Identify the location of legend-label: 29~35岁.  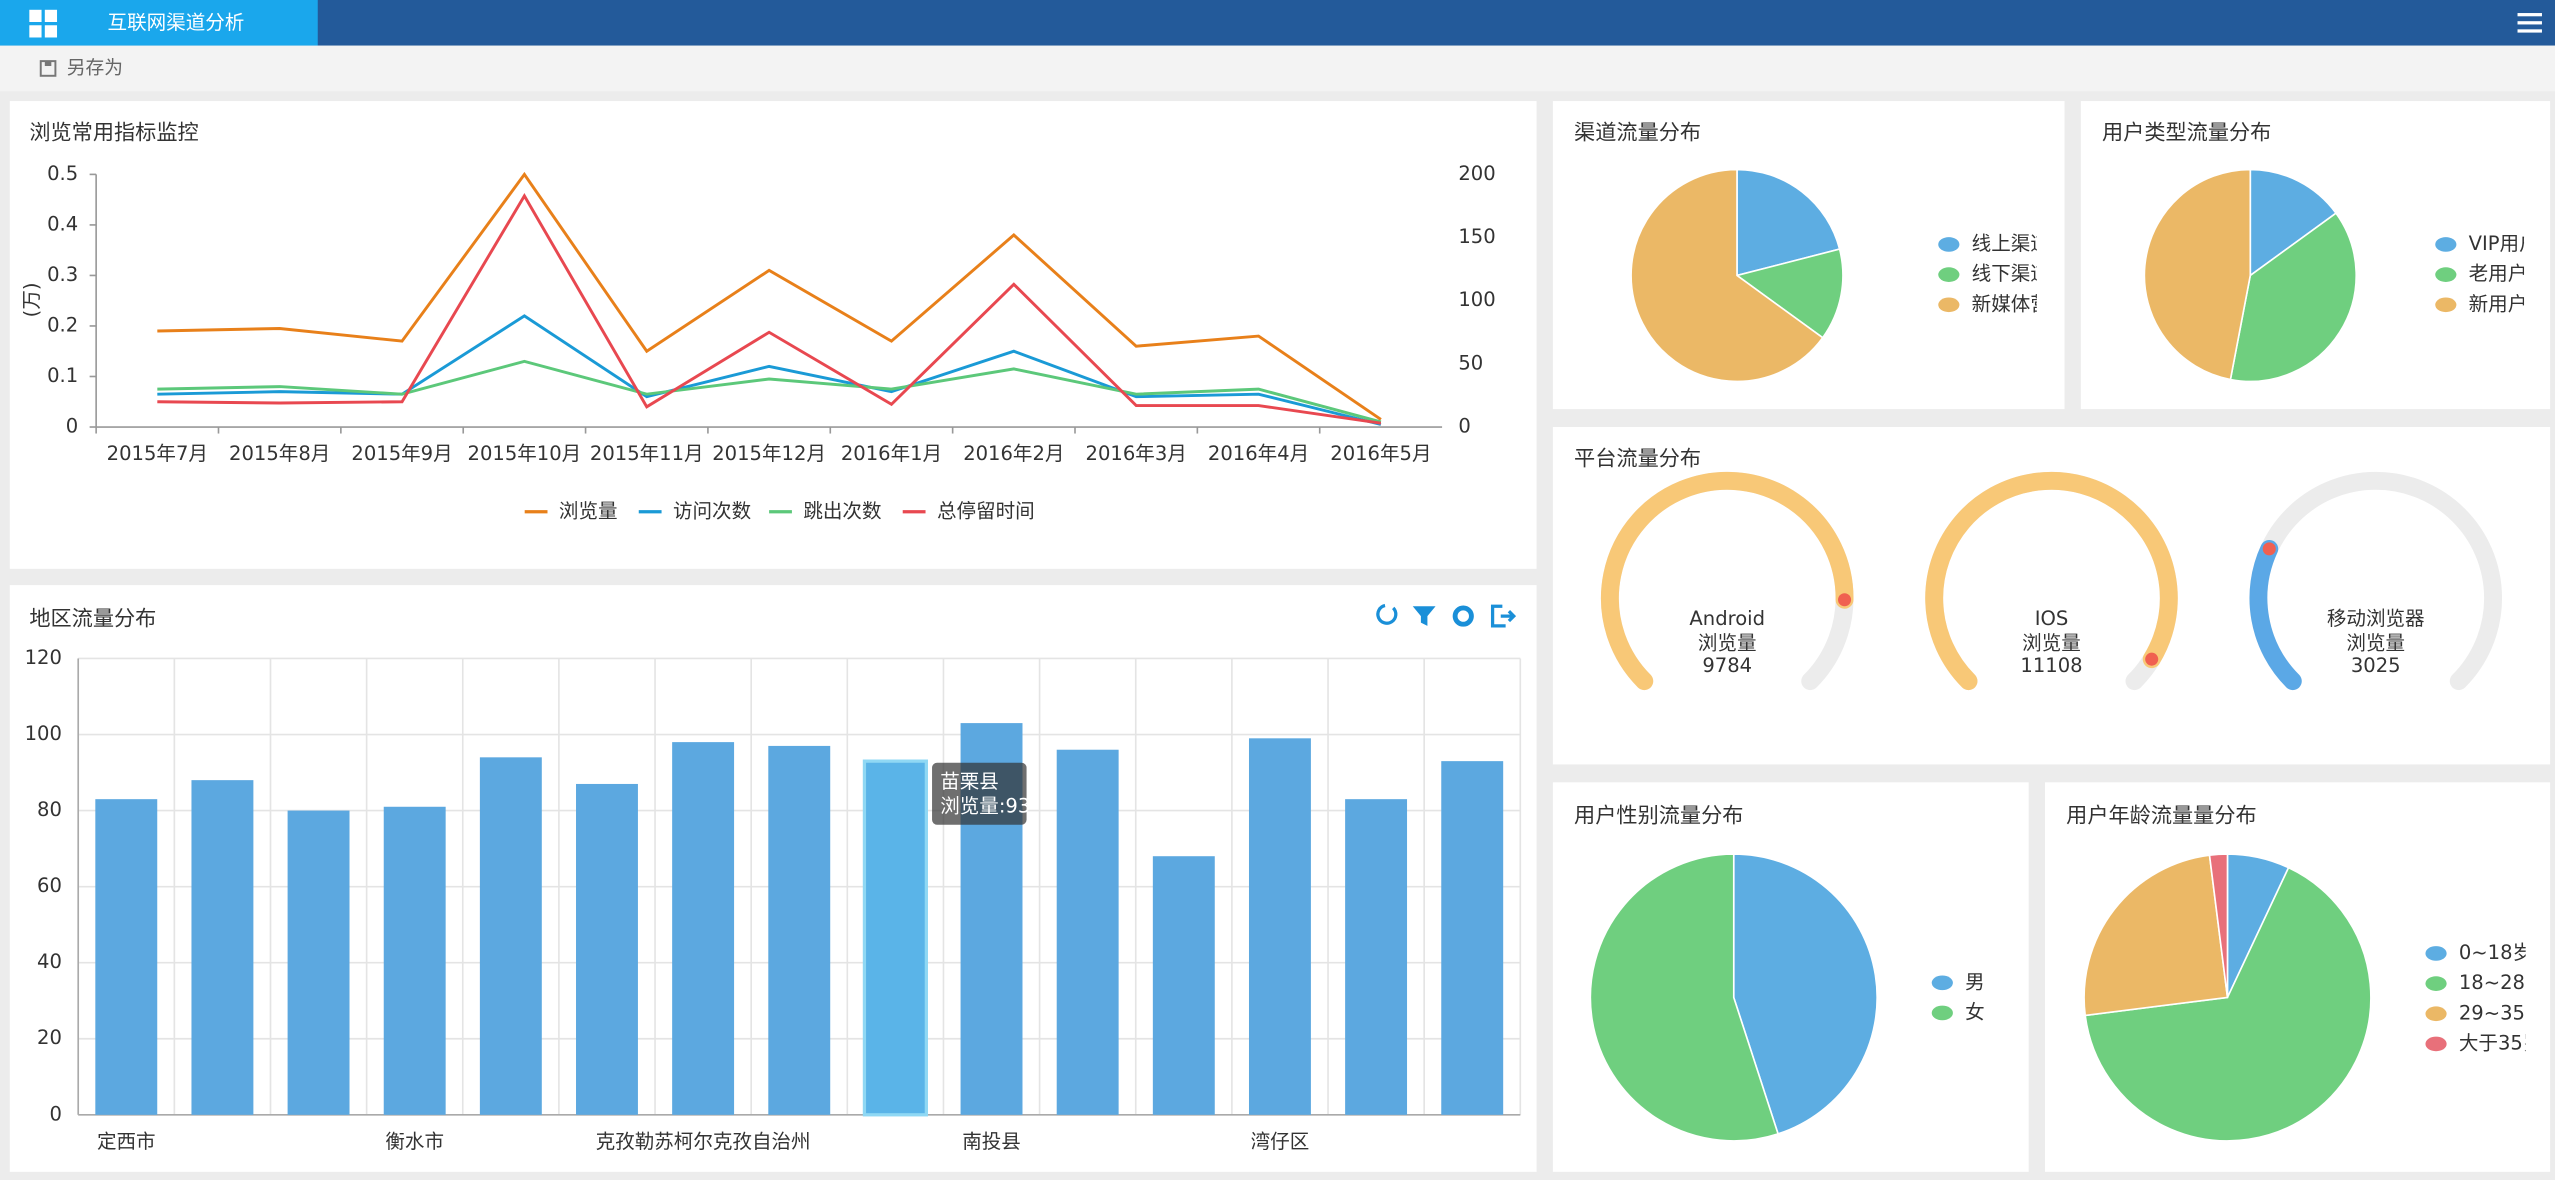
(2502, 1012).